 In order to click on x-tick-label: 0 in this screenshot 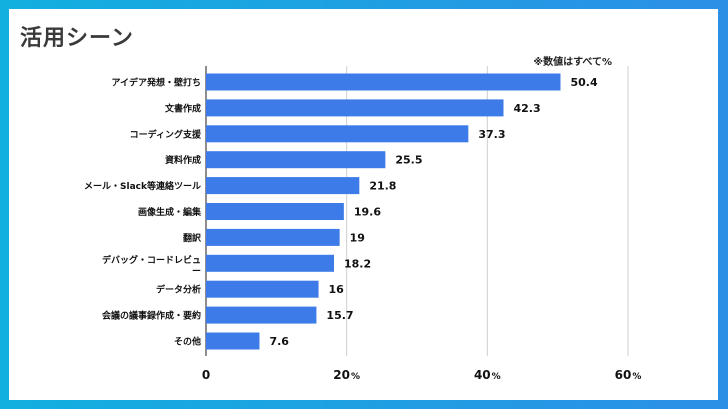, I will do `click(206, 375)`.